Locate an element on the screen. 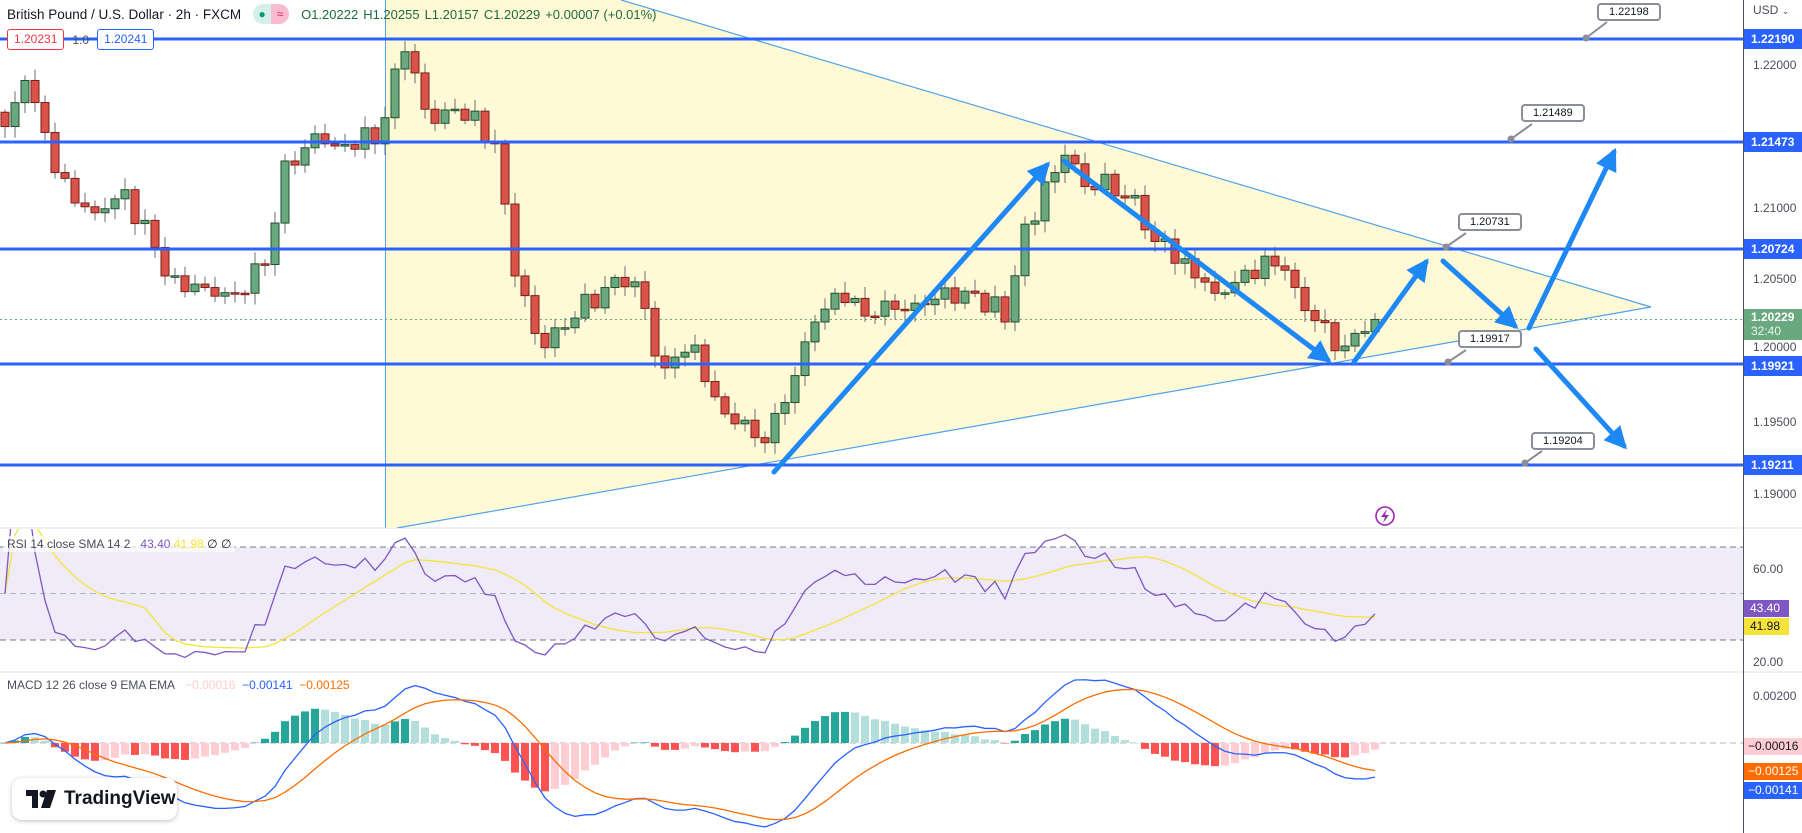 Image resolution: width=1802 pixels, height=833 pixels. price-callout: 1.21489 is located at coordinates (1553, 113).